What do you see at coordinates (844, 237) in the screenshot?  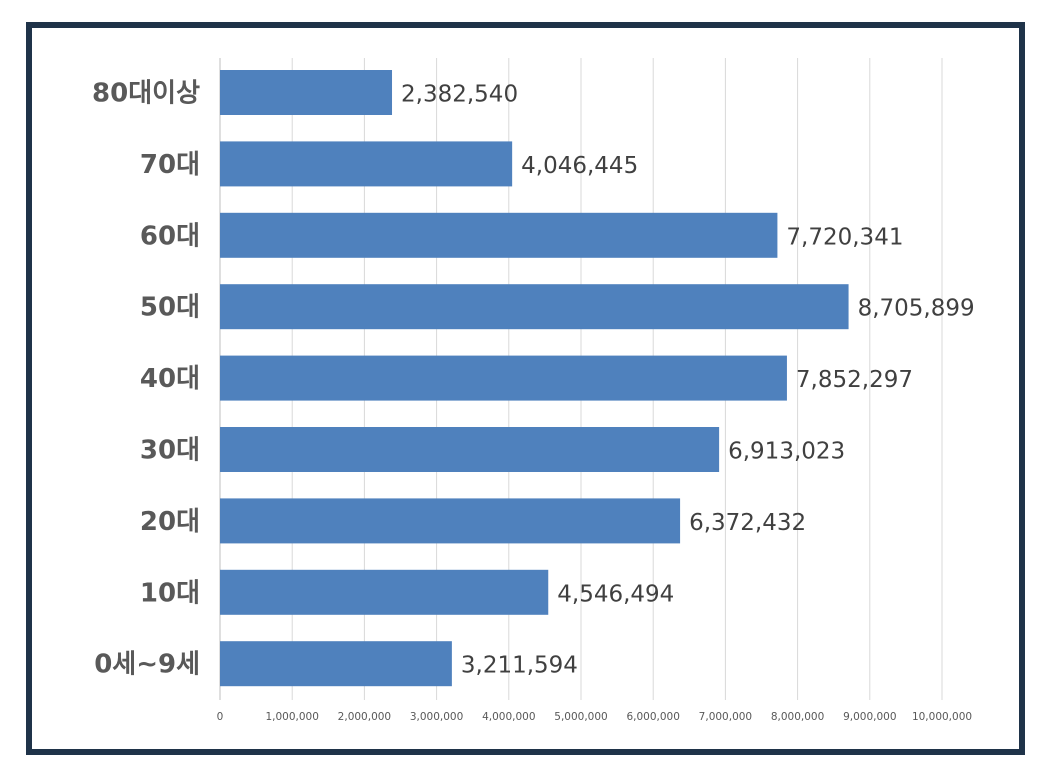 I see `data-label: 7,720,341` at bounding box center [844, 237].